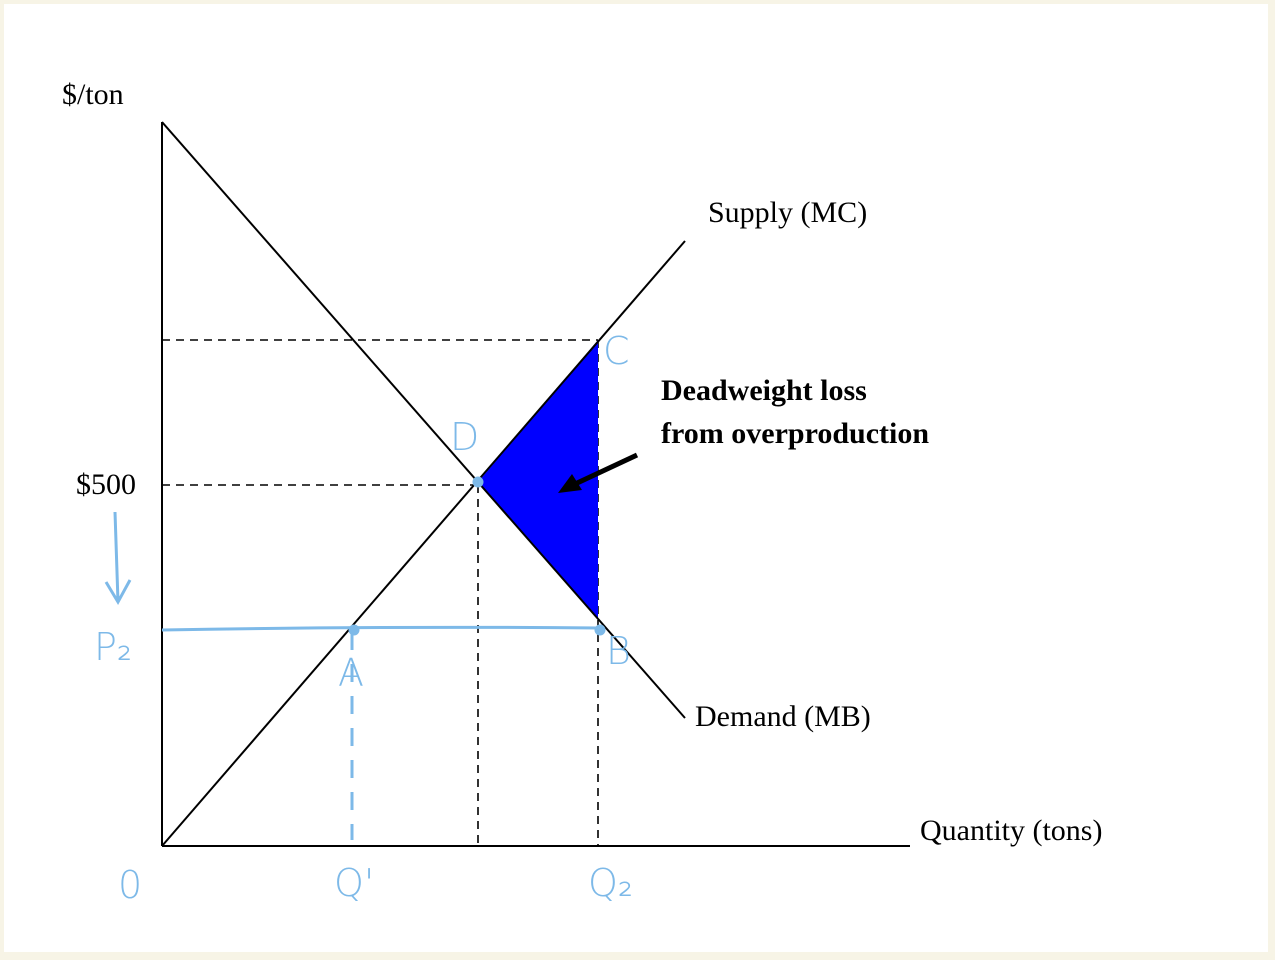 This screenshot has height=960, width=1275. What do you see at coordinates (618, 651) in the screenshot?
I see `point-label: B` at bounding box center [618, 651].